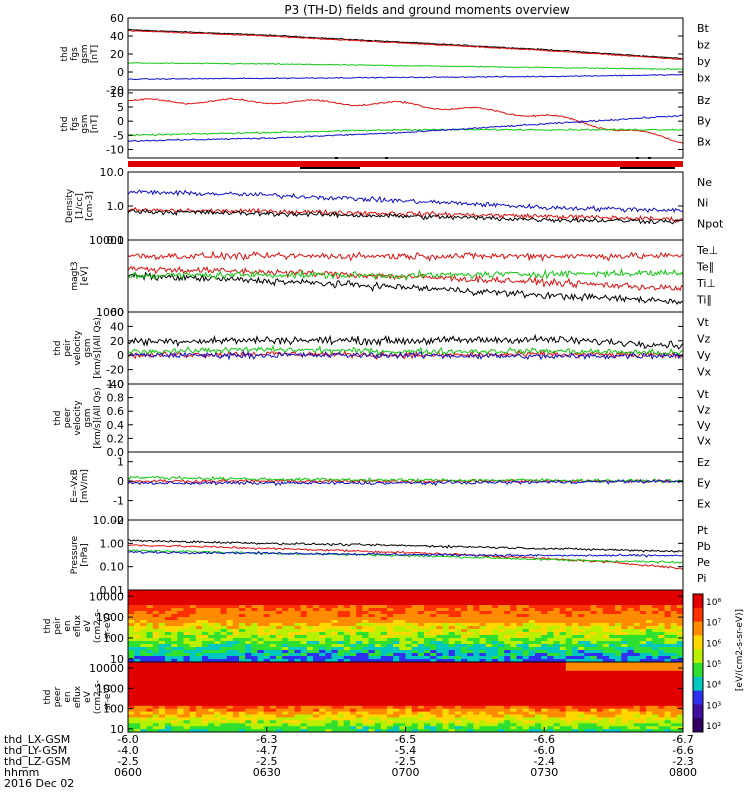  What do you see at coordinates (704, 100) in the screenshot?
I see `legend-Bz: Bz` at bounding box center [704, 100].